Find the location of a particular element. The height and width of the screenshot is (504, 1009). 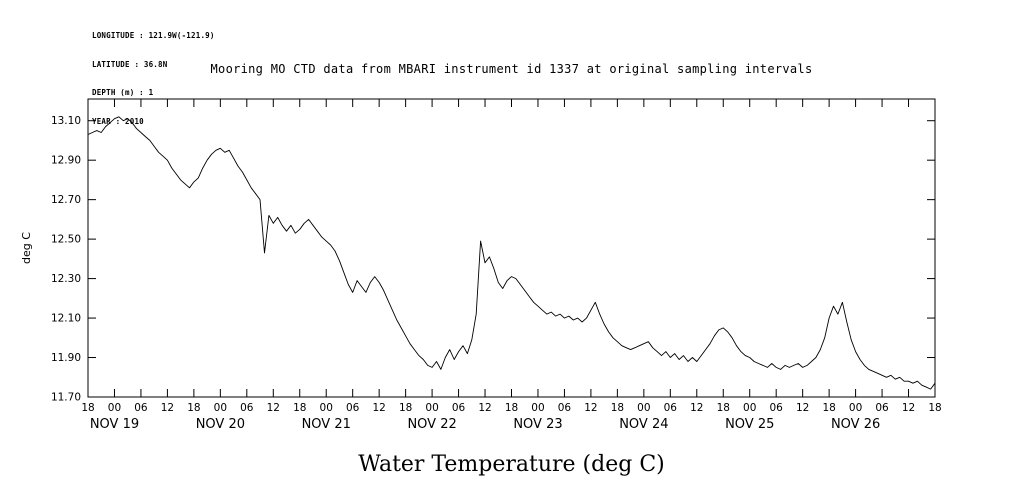

x-date-label: NOV 21 is located at coordinates (326, 424).